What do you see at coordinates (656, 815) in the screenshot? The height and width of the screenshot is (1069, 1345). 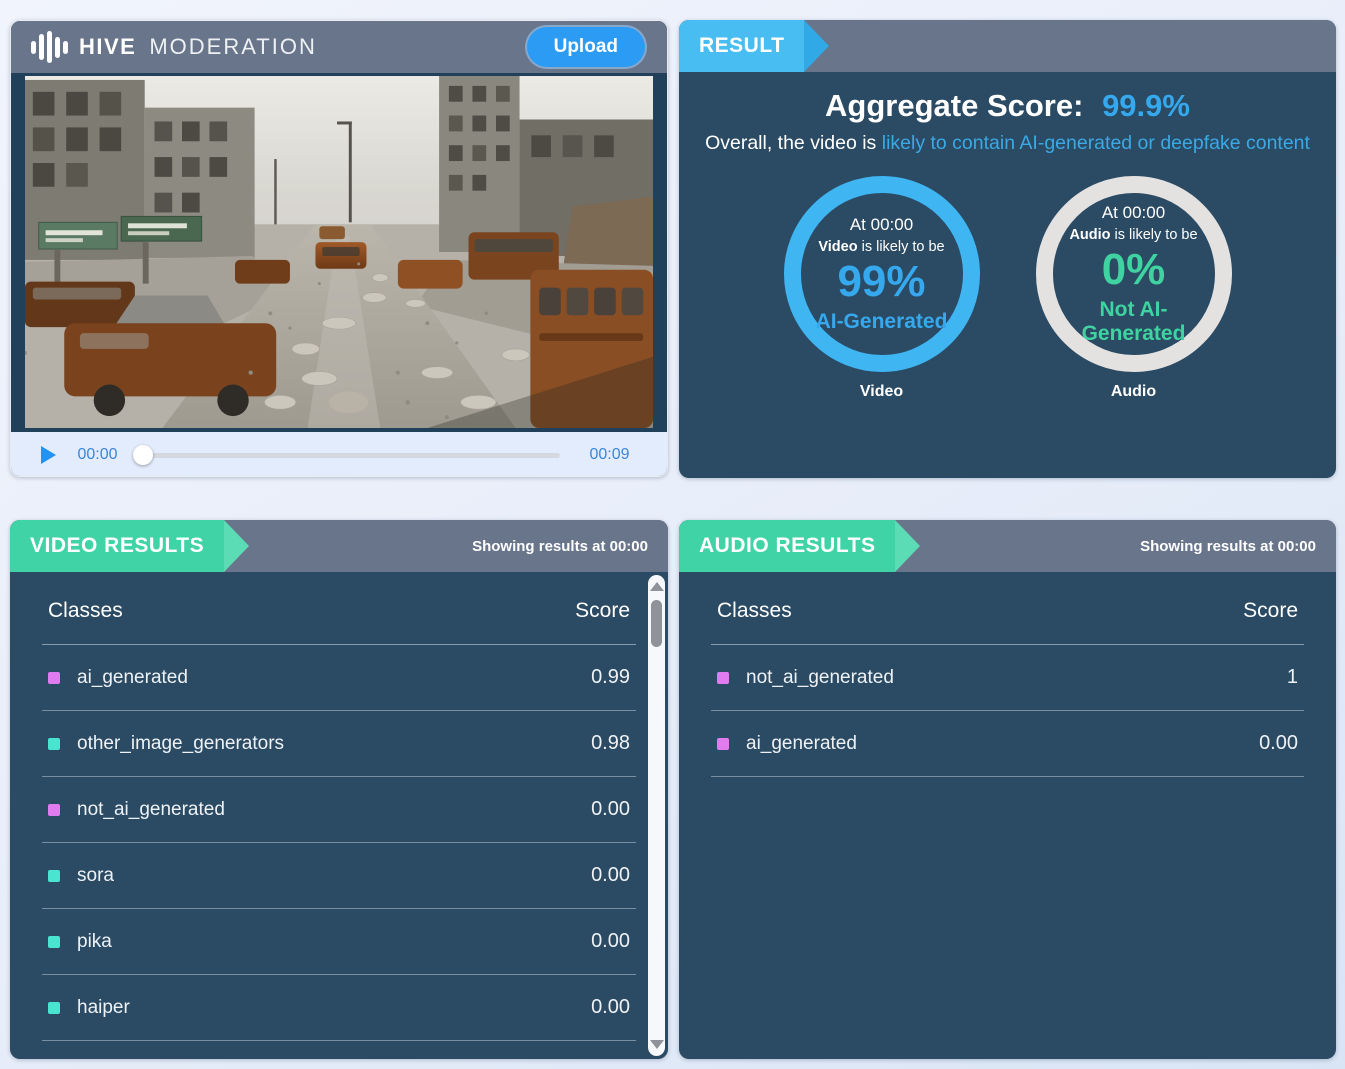 I see `scrollbar` at bounding box center [656, 815].